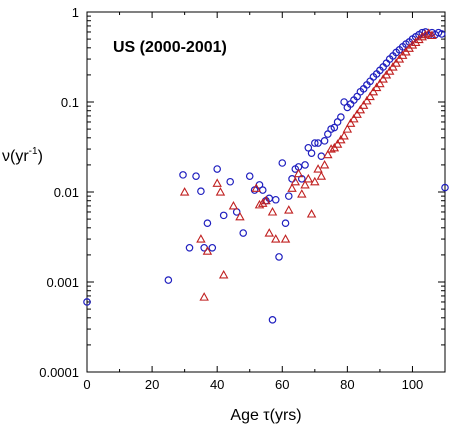 The width and height of the screenshot is (450, 428). I want to click on y-tick-label: 0.1, so click(70, 102).